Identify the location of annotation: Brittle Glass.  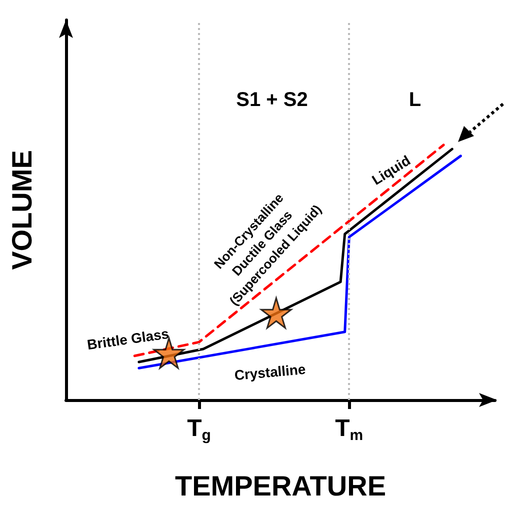
(128, 339).